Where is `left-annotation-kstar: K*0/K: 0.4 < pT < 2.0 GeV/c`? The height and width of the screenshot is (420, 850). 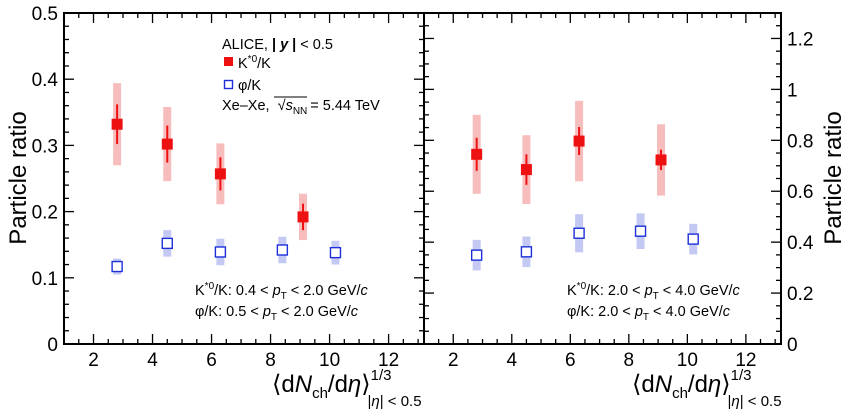 left-annotation-kstar: K*0/K: 0.4 < pT < 2.0 GeV/c is located at coordinates (282, 291).